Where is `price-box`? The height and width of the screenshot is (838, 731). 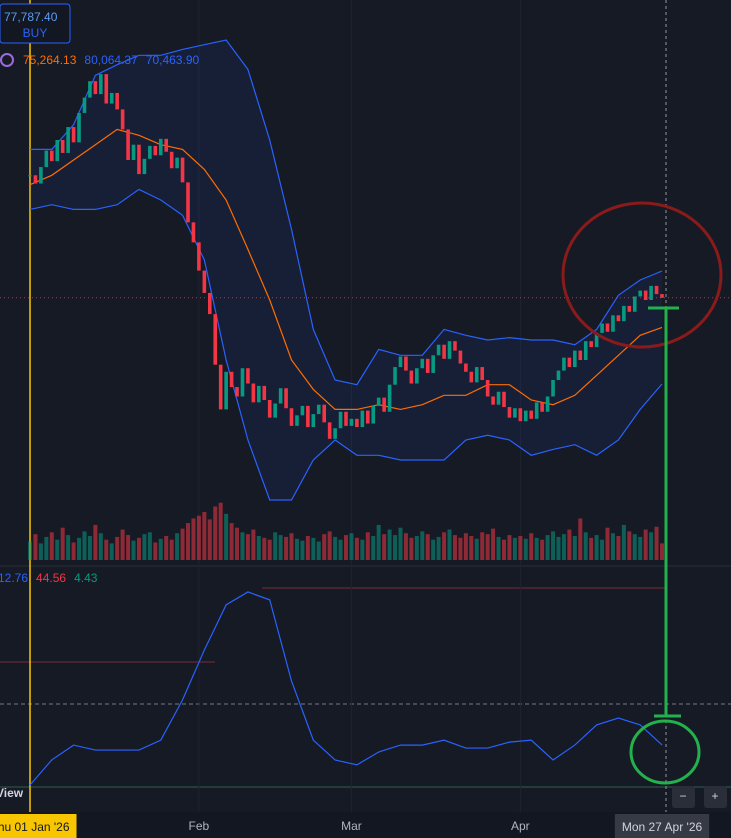
price-box is located at coordinates (35, 23).